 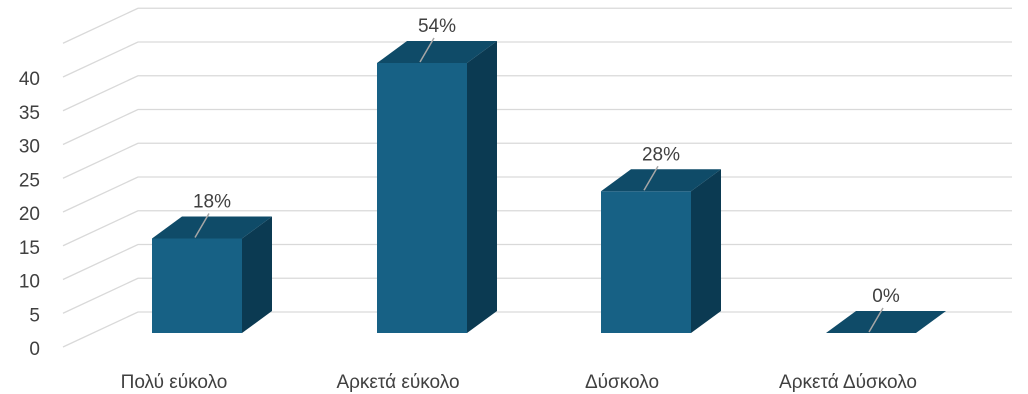 What do you see at coordinates (29, 180) in the screenshot?
I see `y-tick-label: 25` at bounding box center [29, 180].